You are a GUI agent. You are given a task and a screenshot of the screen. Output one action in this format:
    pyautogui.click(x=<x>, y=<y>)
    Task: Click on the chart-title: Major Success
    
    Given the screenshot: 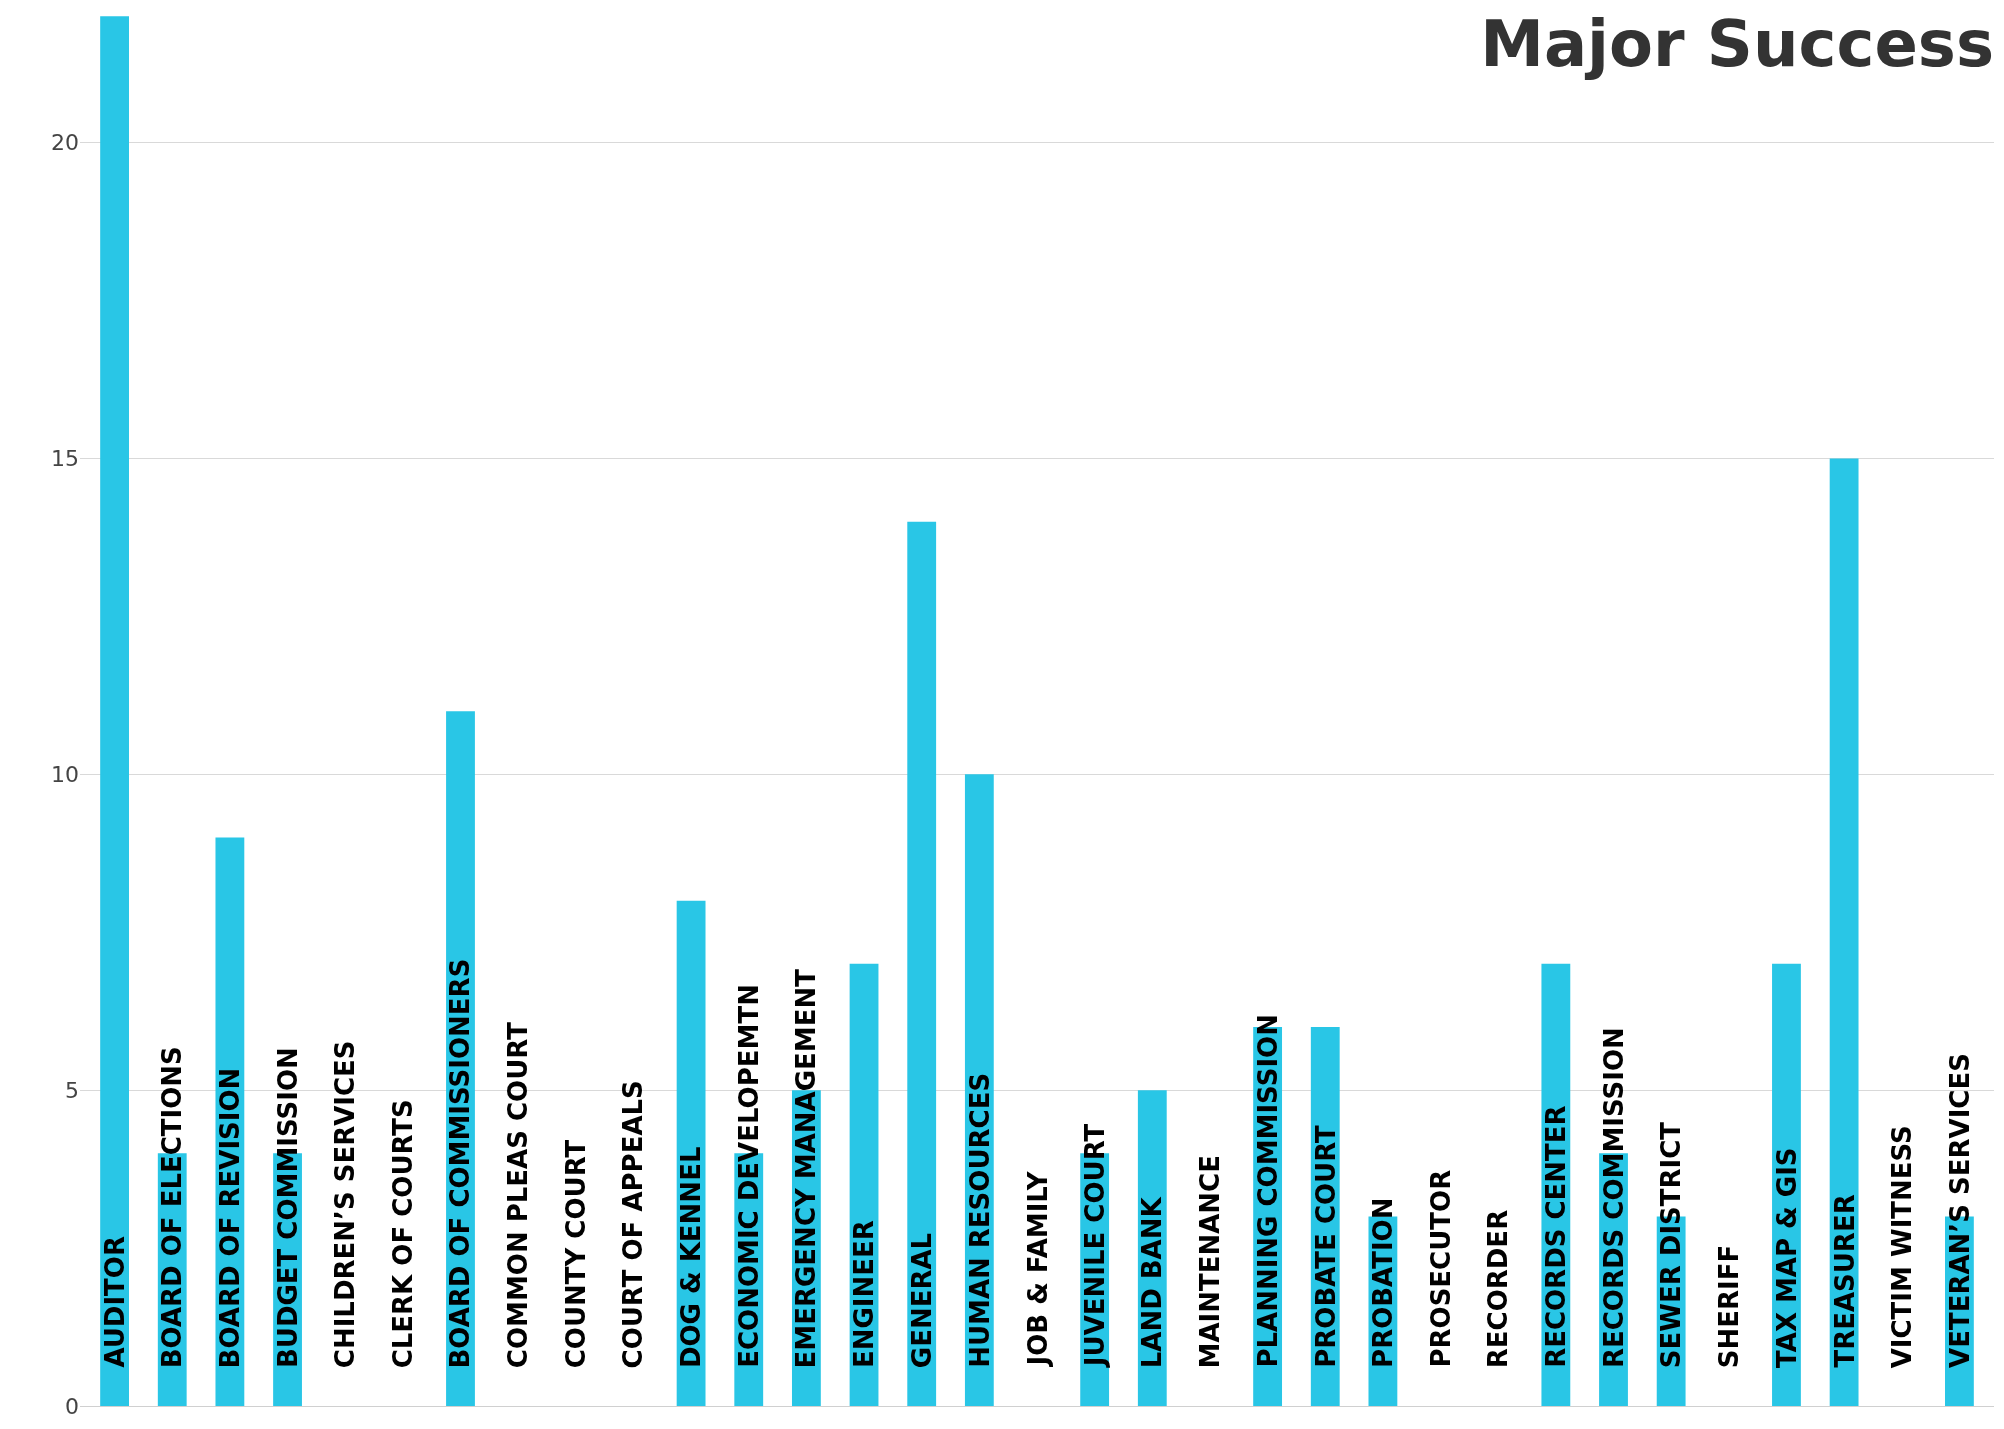 What is the action you would take?
    pyautogui.click(x=1737, y=44)
    